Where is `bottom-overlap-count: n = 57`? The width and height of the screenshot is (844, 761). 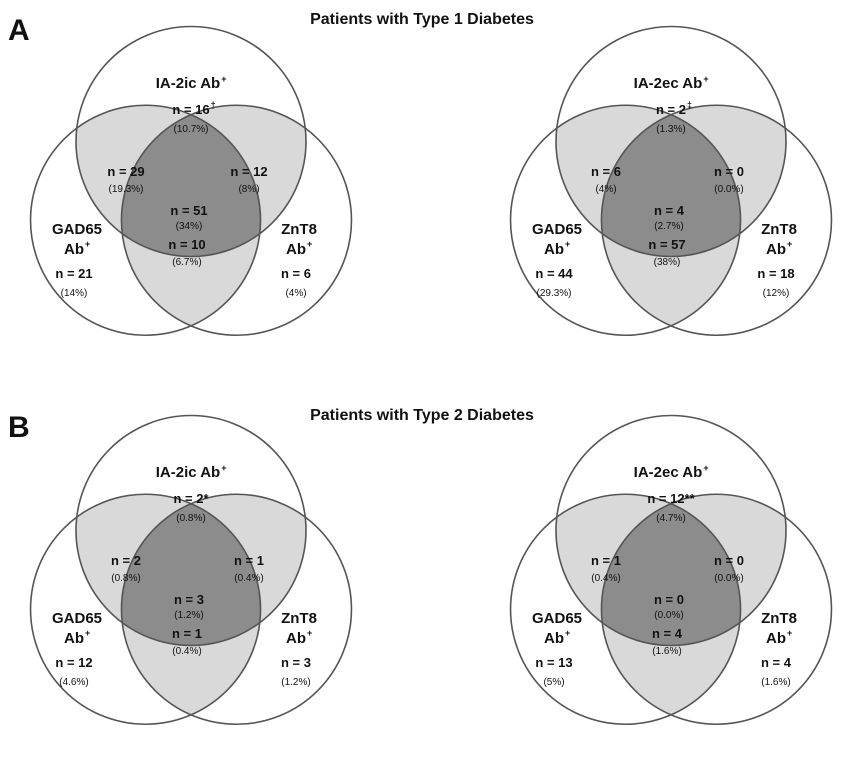 bottom-overlap-count: n = 57 is located at coordinates (666, 244).